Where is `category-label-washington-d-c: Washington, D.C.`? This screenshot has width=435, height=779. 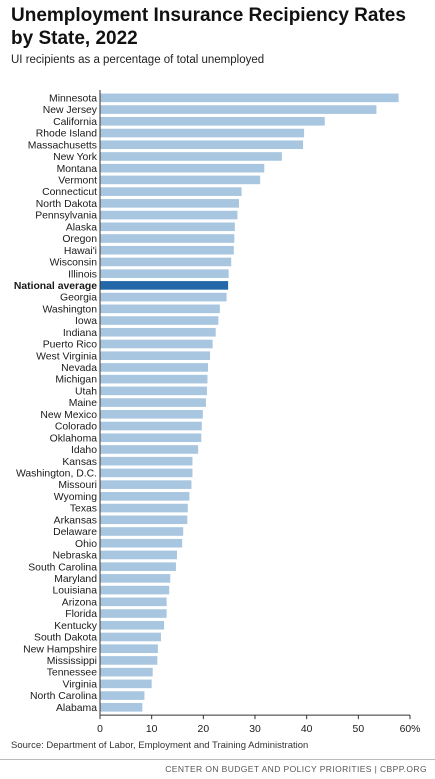
category-label-washington-d-c: Washington, D.C. is located at coordinates (56, 474).